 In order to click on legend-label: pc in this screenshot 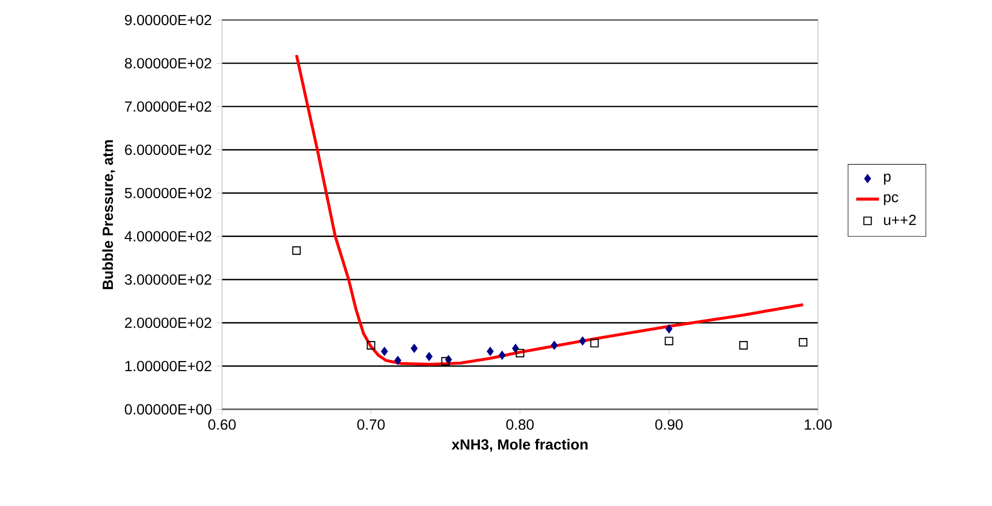, I will do `click(891, 200)`.